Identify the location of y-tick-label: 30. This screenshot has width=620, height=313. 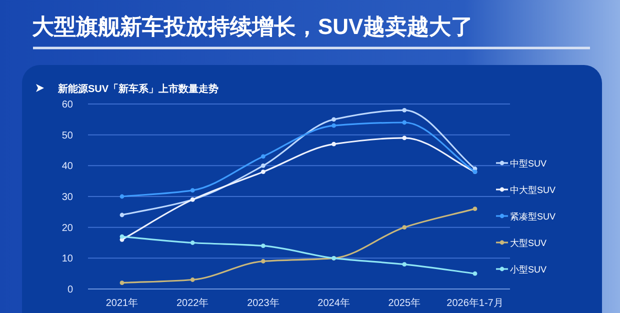
(68, 197).